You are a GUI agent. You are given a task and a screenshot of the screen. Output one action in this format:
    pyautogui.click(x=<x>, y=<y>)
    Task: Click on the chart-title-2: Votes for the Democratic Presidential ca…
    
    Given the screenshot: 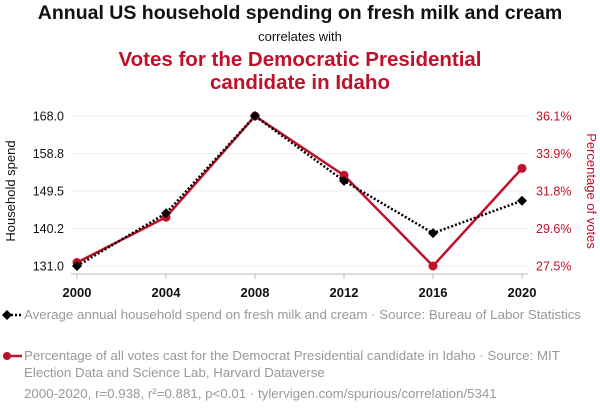 What is the action you would take?
    pyautogui.click(x=300, y=71)
    